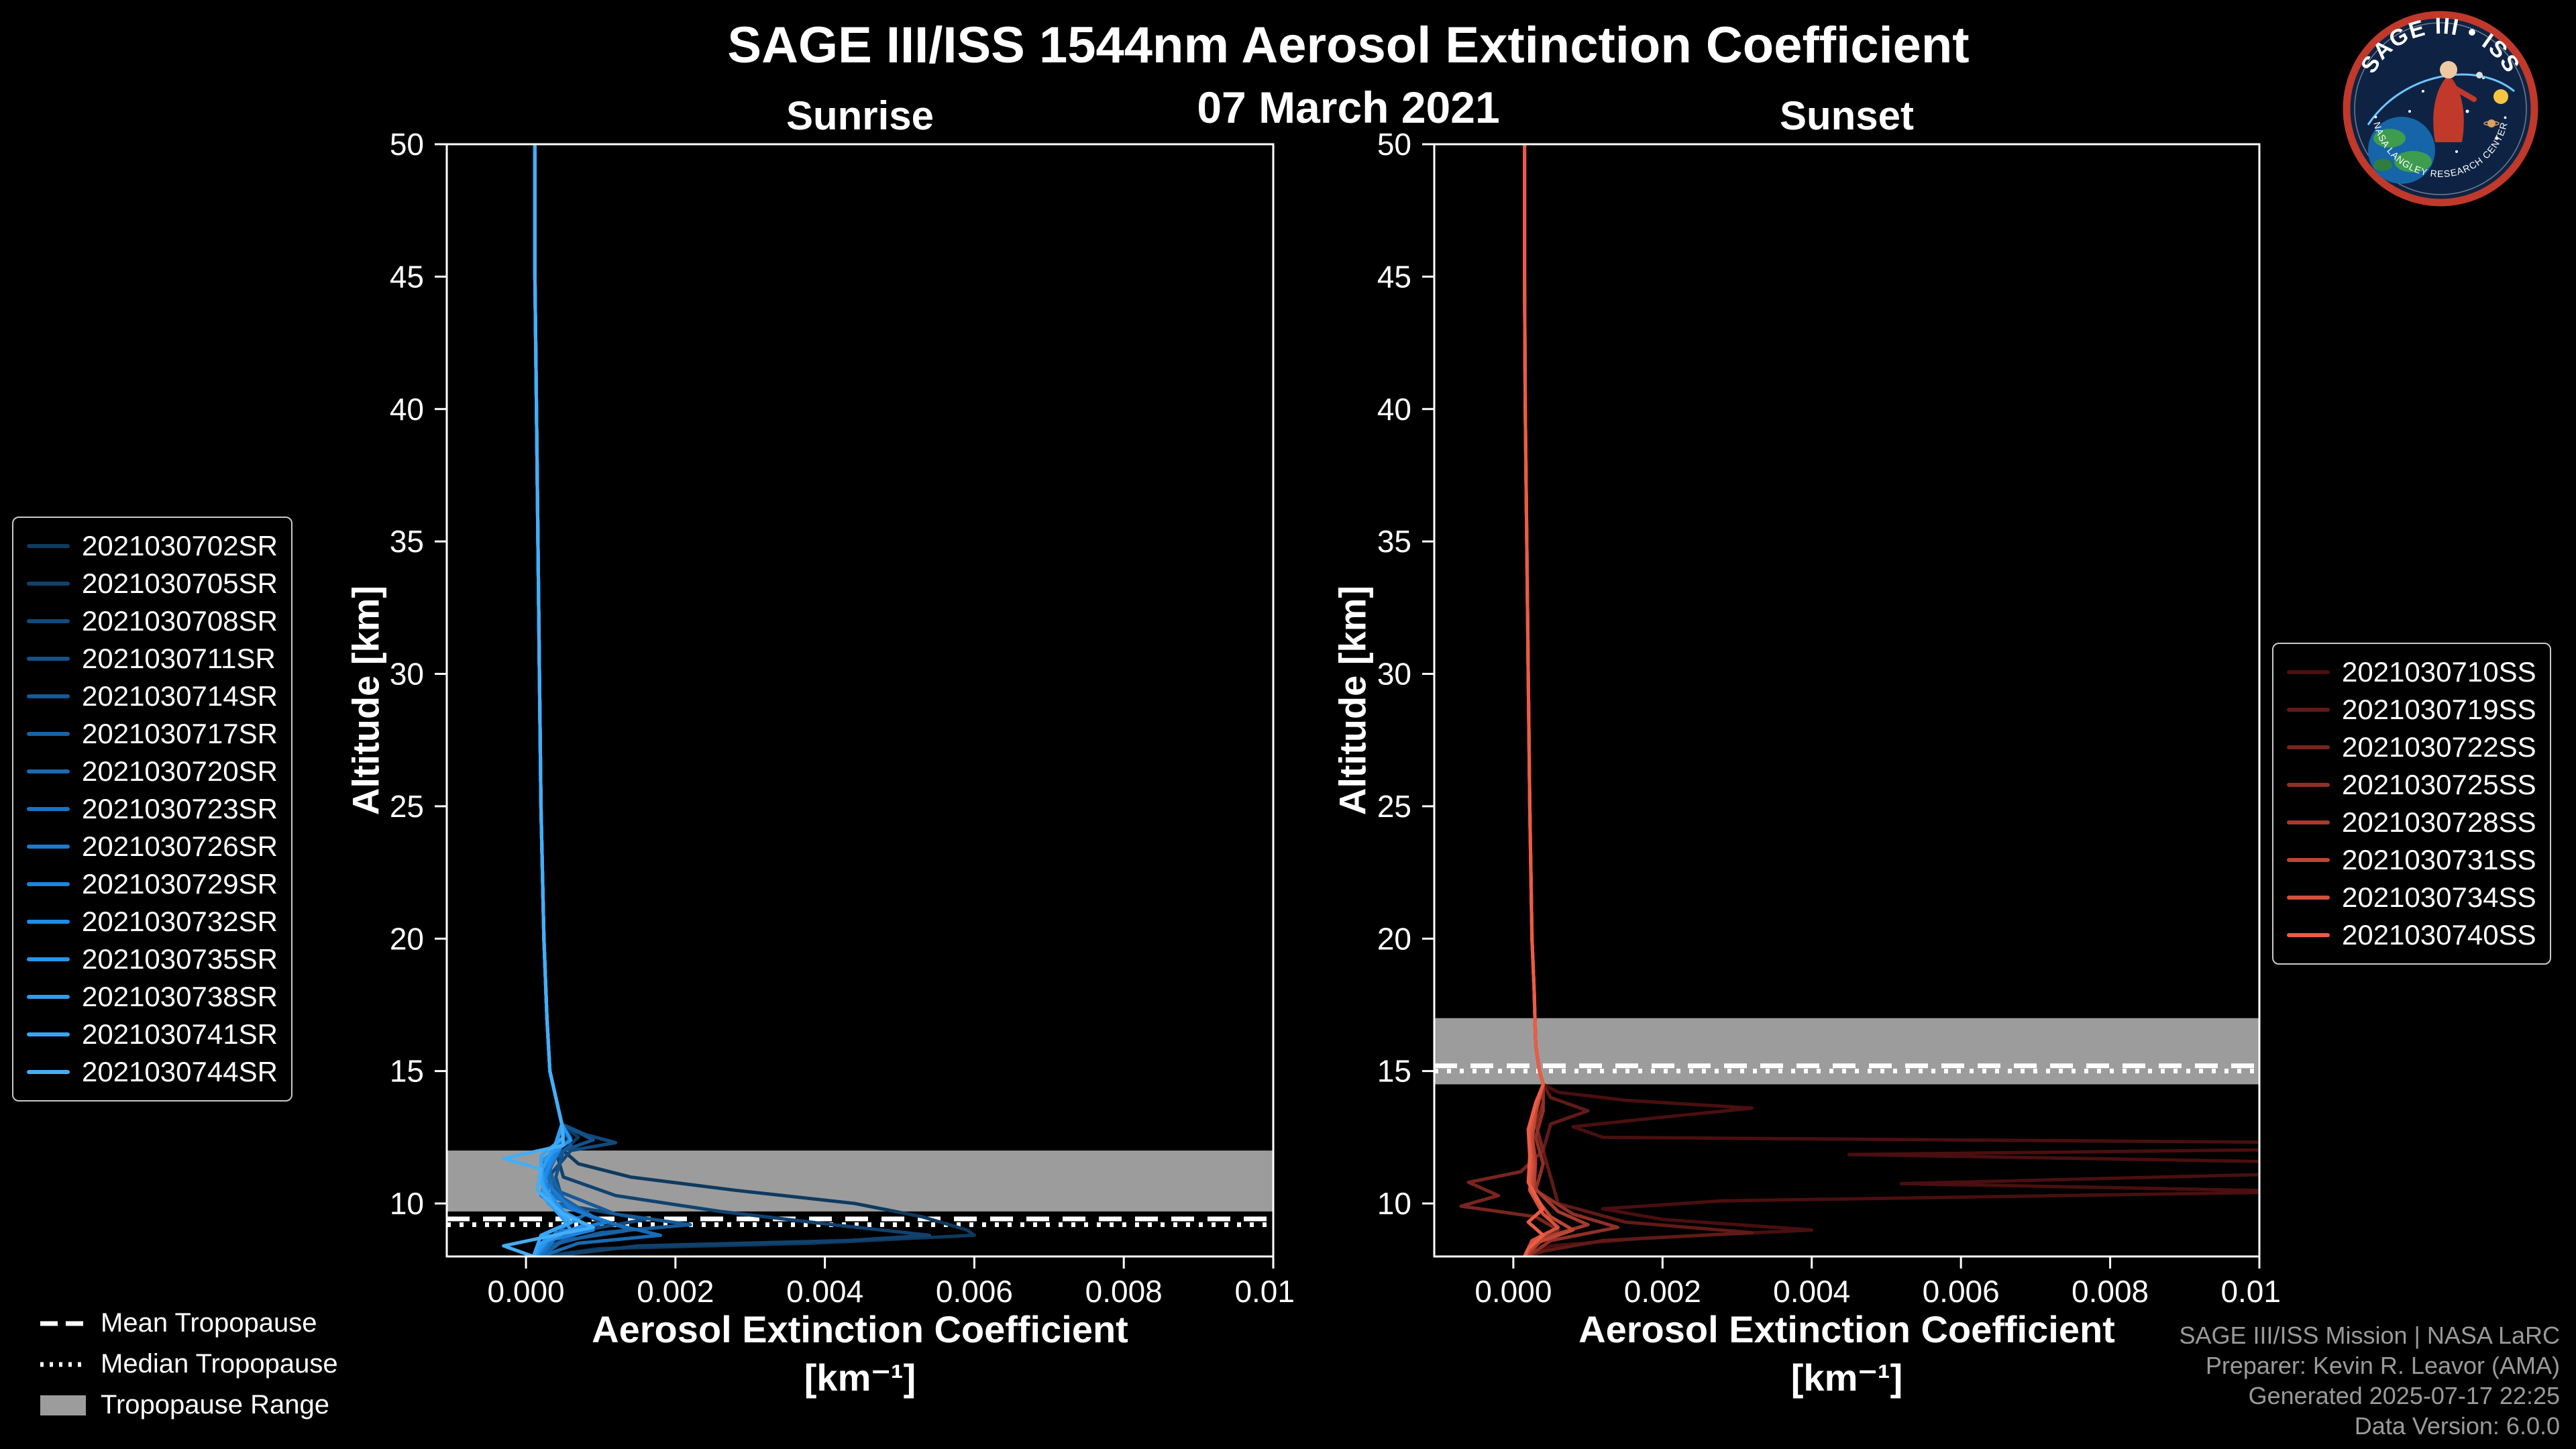  I want to click on legend-label: 2021030744SR, so click(180, 1071).